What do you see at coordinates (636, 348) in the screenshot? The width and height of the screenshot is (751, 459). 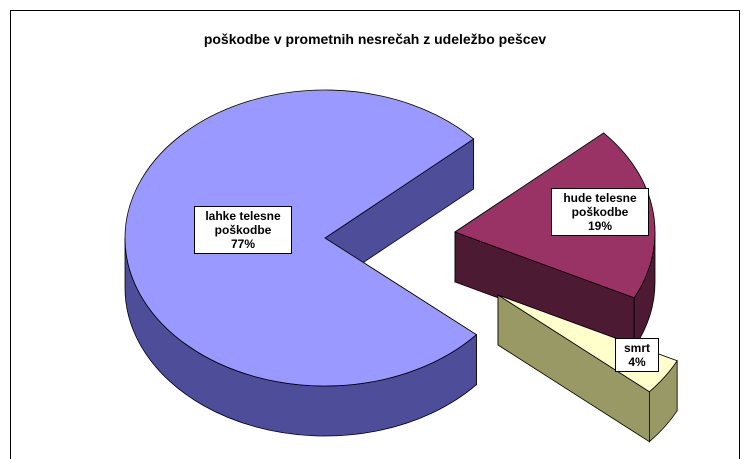 I see `label-category: smrt` at bounding box center [636, 348].